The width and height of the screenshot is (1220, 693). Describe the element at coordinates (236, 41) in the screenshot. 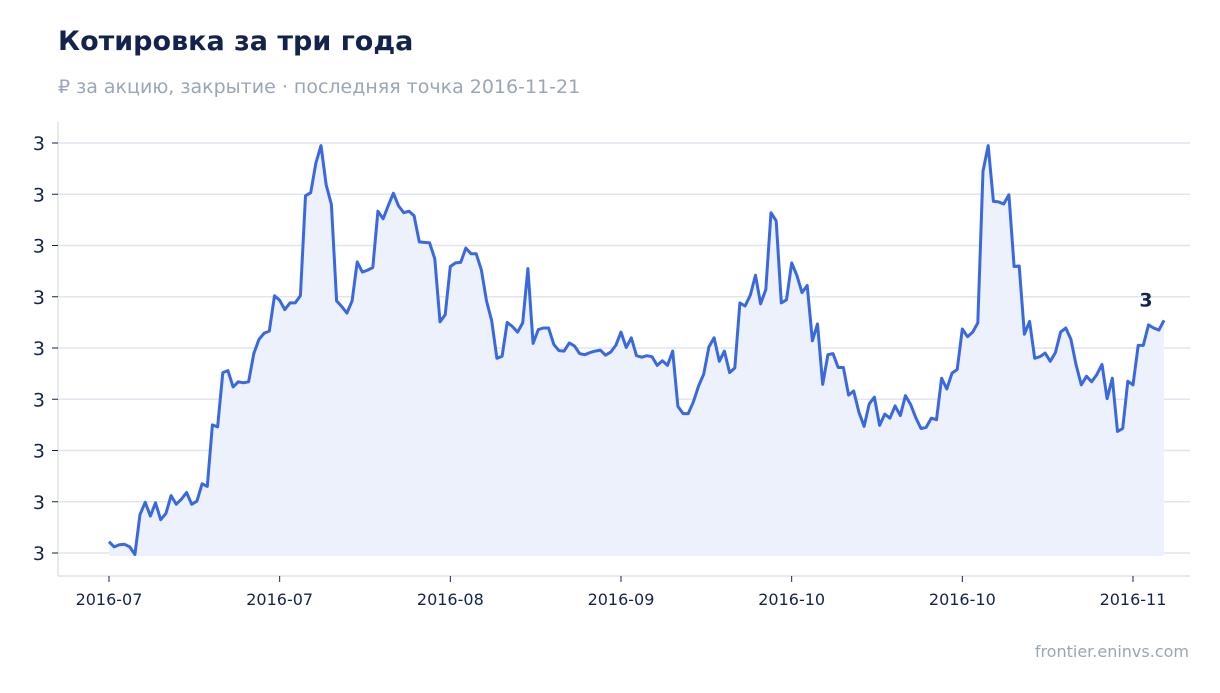

I see `chart-title: Котировка за три года` at that location.